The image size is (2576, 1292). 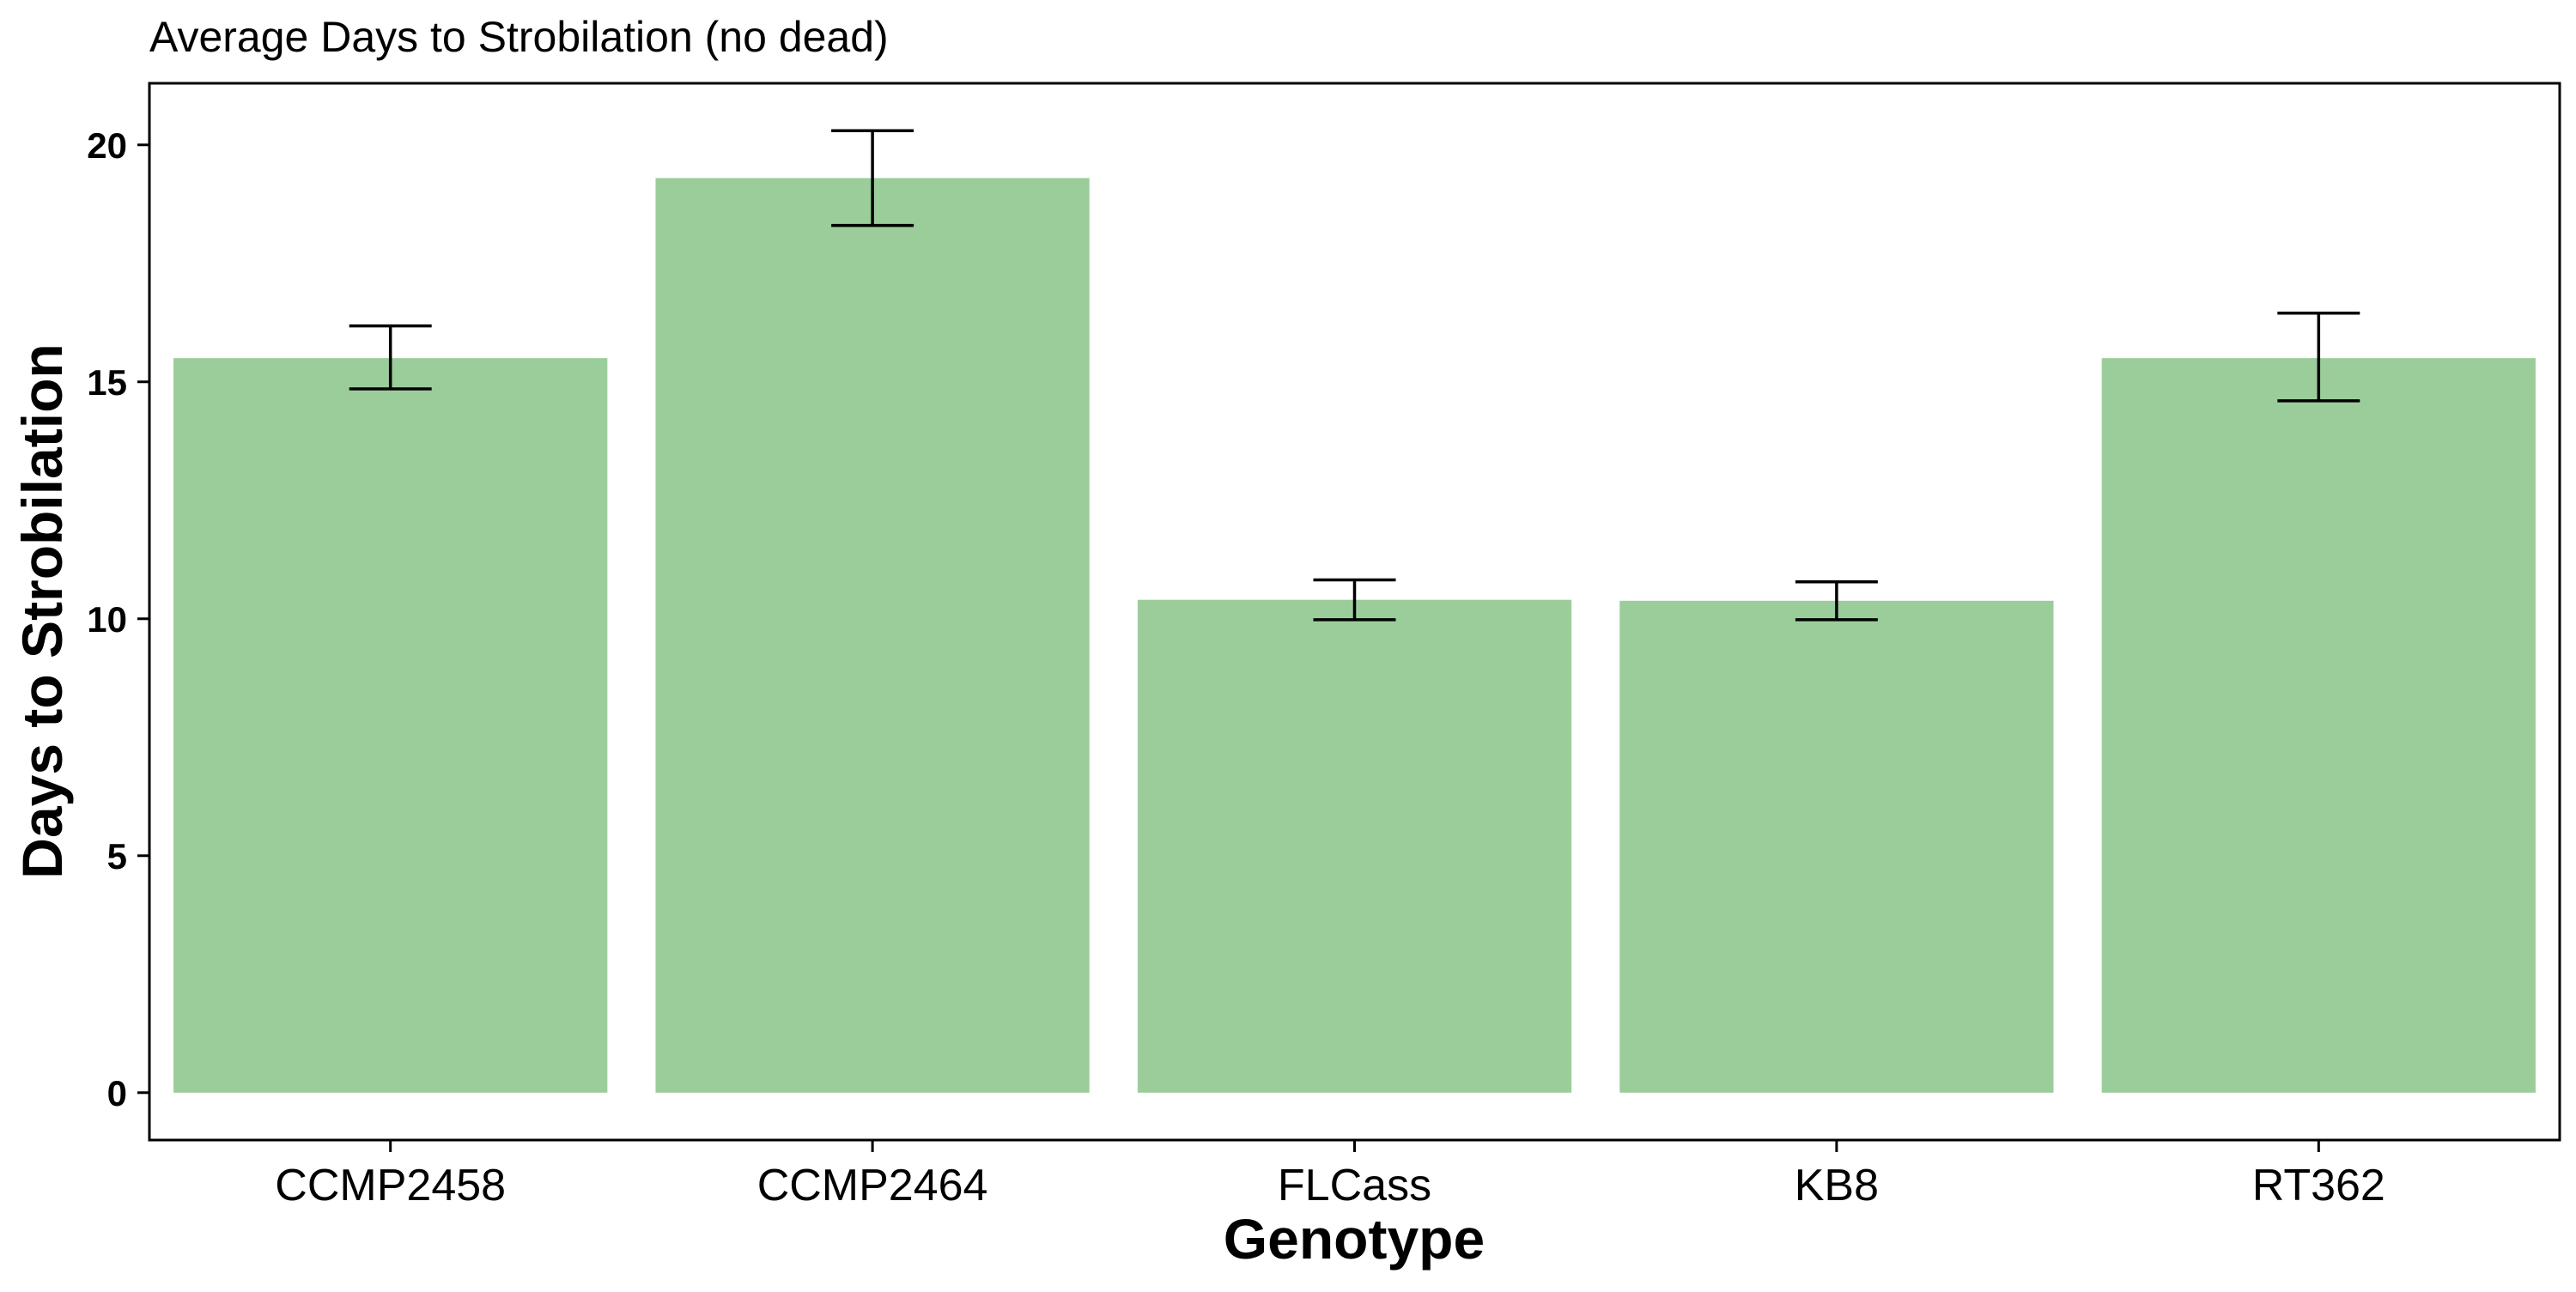 I want to click on y-axis: 0 5 10 15 20, so click(x=118, y=619).